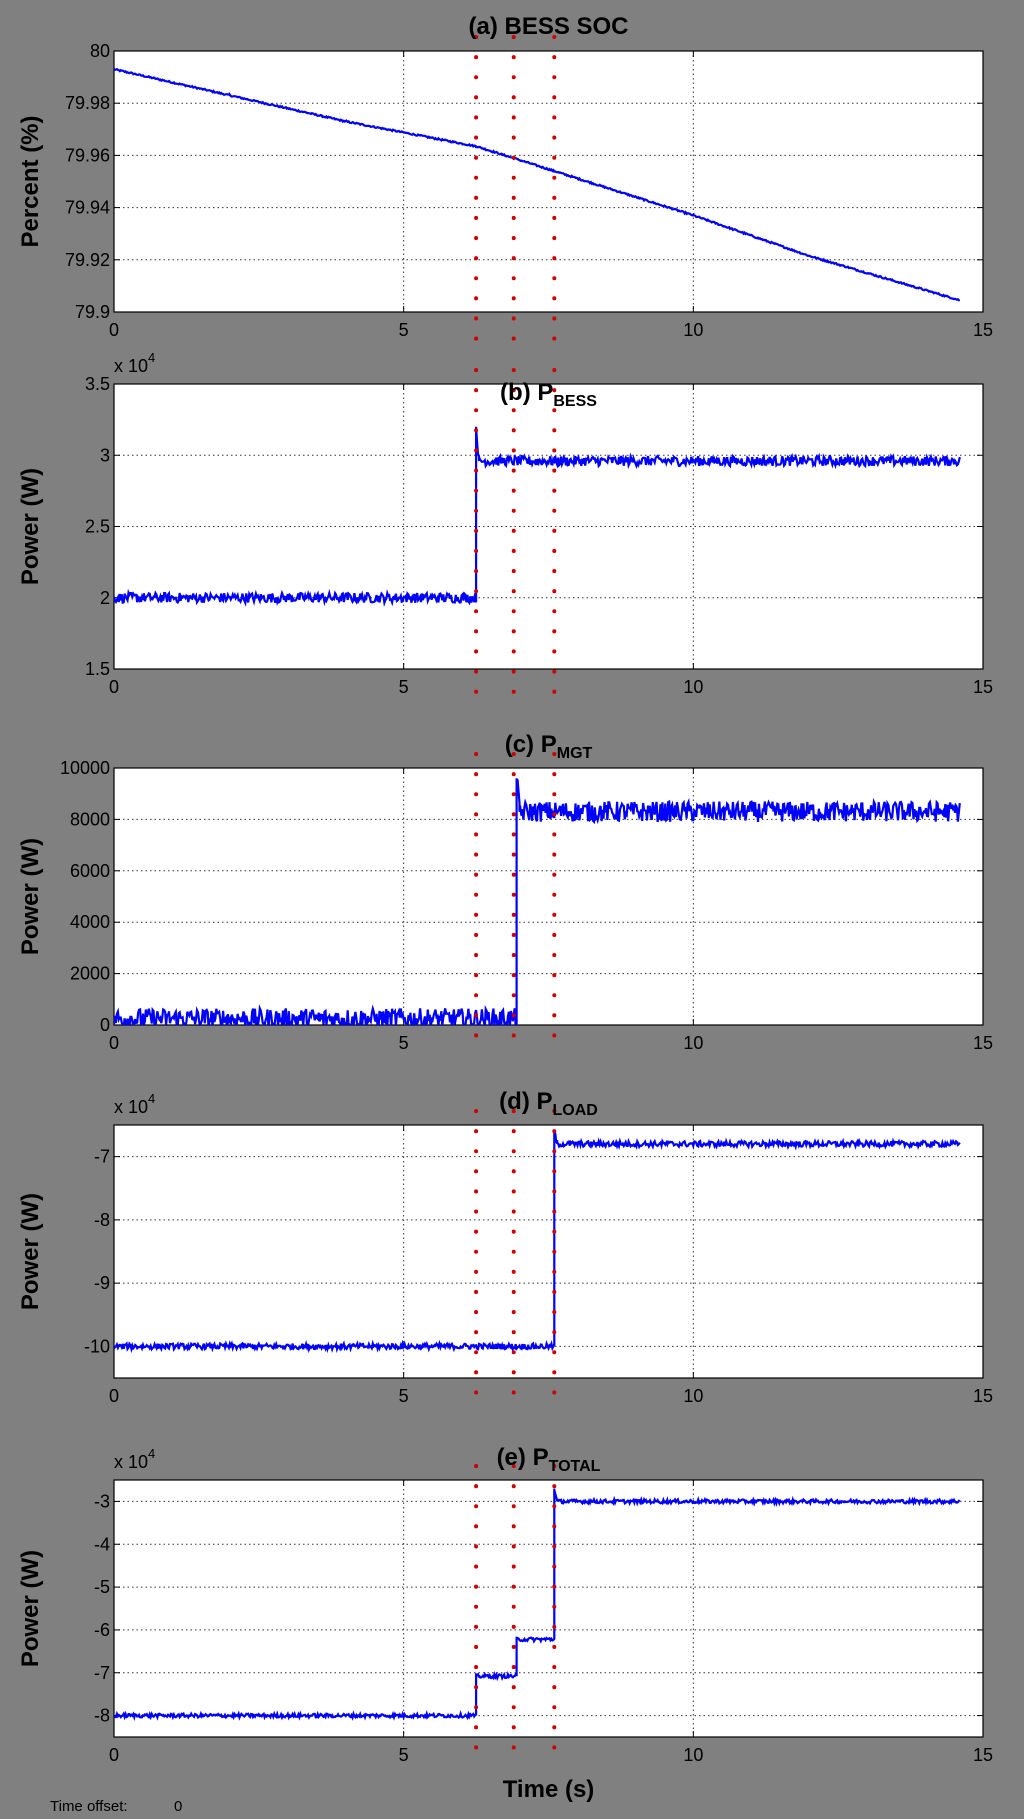 Image resolution: width=1024 pixels, height=1819 pixels. What do you see at coordinates (90, 922) in the screenshot?
I see `y-tick-label: 4000` at bounding box center [90, 922].